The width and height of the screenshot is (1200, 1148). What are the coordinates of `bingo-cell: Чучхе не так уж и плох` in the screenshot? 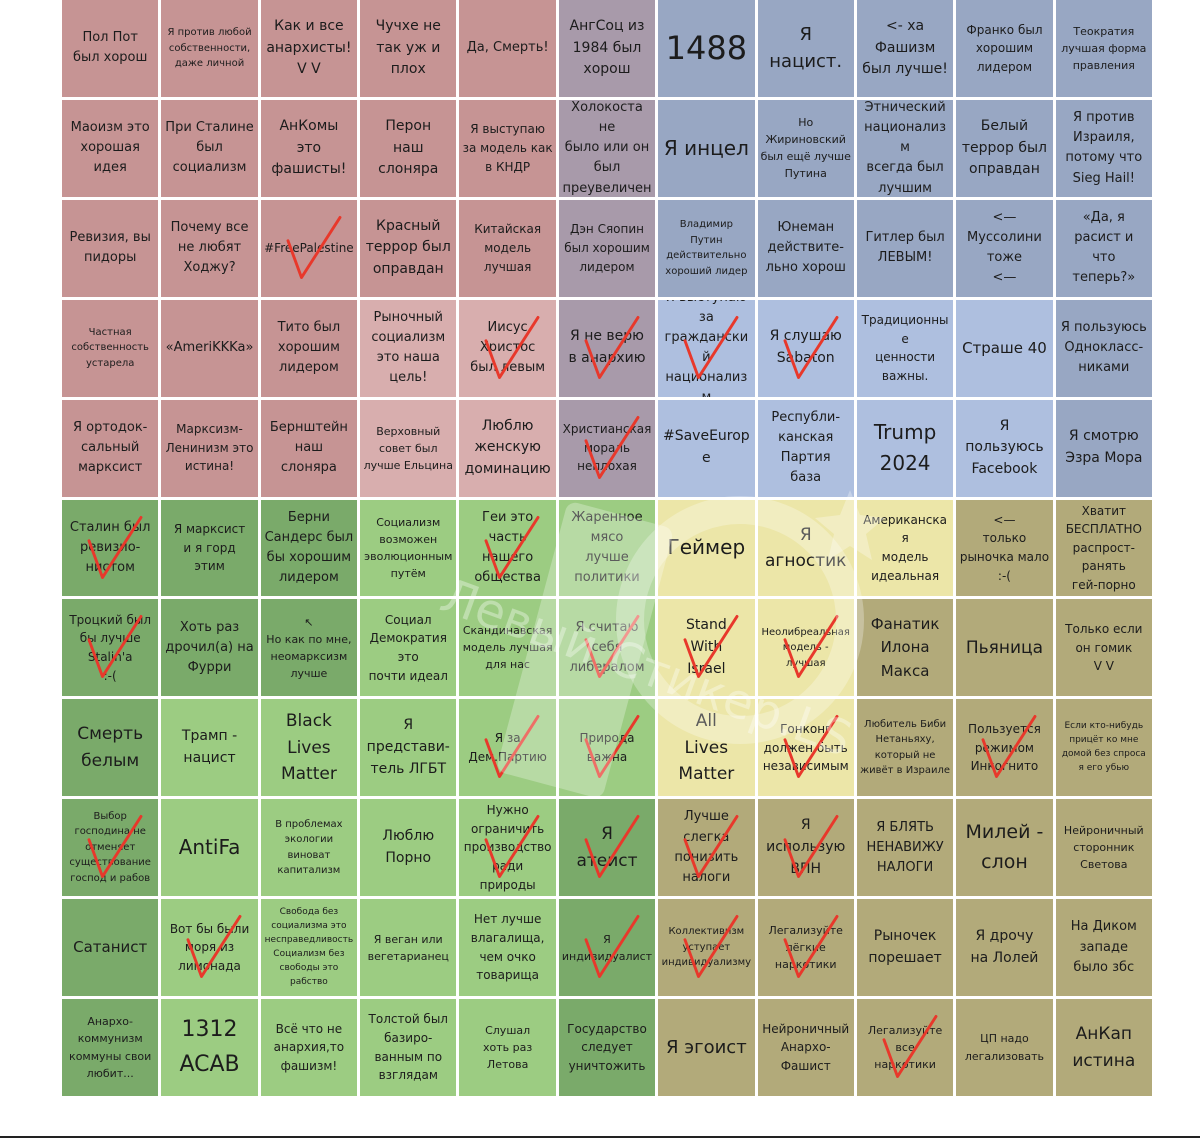 It's located at (408, 48).